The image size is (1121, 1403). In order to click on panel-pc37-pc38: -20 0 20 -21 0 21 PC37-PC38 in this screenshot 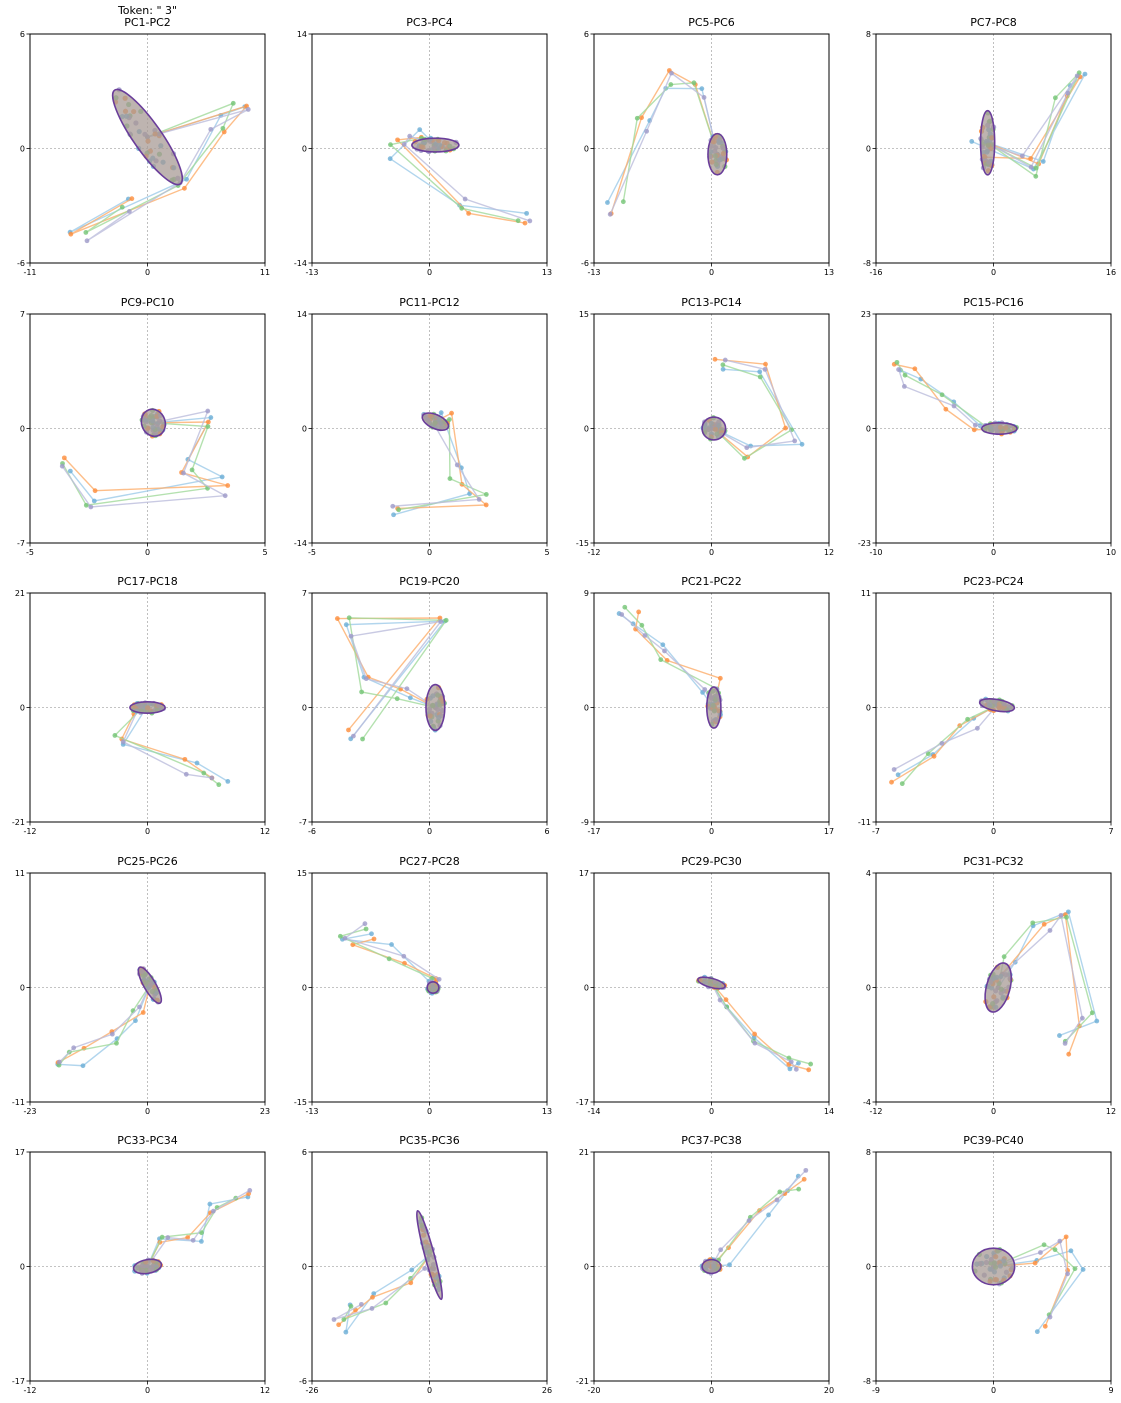, I will do `click(705, 1264)`.